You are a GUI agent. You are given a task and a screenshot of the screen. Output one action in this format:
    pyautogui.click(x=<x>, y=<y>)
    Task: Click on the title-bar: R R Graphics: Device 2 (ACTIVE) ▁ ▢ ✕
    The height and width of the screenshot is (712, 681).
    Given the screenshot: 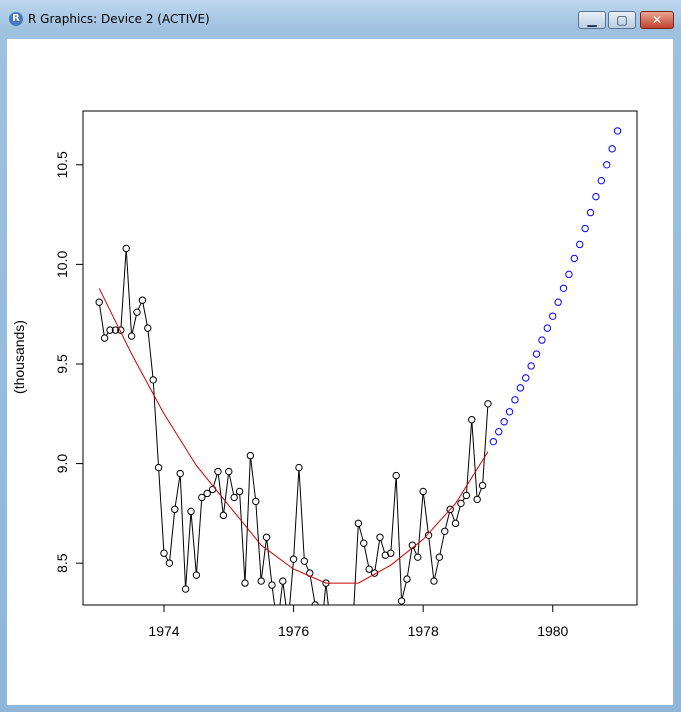 What is the action you would take?
    pyautogui.click(x=340, y=19)
    